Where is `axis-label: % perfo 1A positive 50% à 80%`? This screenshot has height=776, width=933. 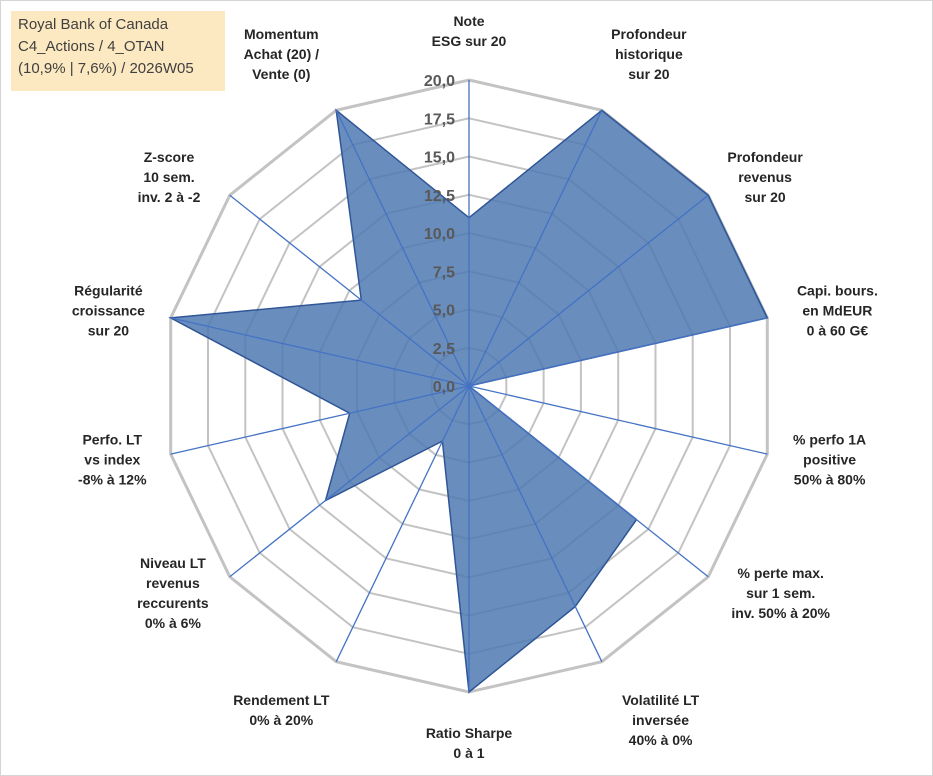 axis-label: % perfo 1A positive 50% à 80% is located at coordinates (829, 459).